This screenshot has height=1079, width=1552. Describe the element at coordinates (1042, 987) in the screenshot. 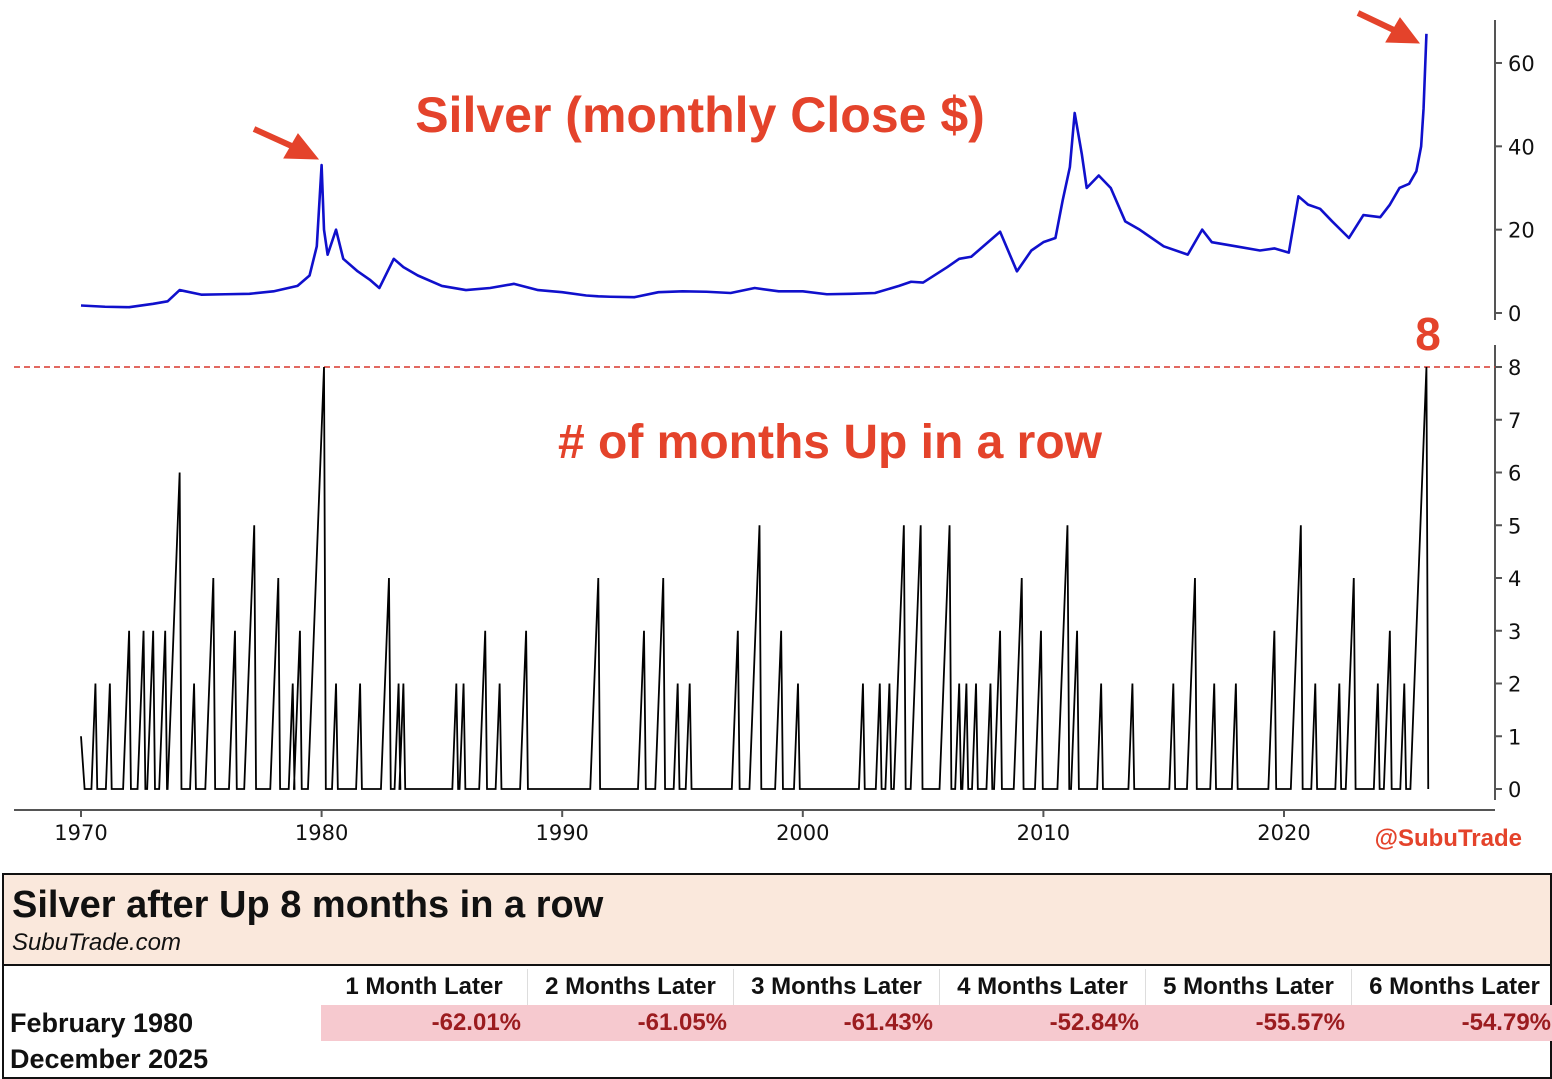

I see `column-header: 4 Months Later` at that location.